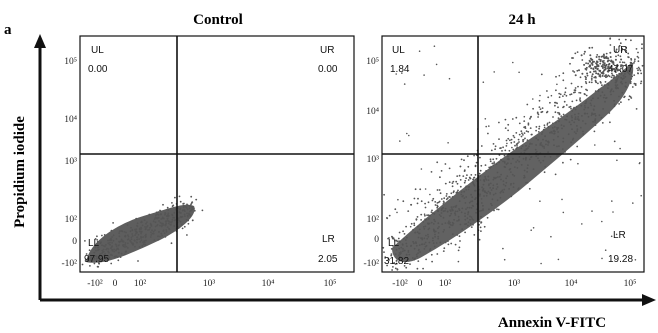 This screenshot has height=333, width=658. What do you see at coordinates (95, 284) in the screenshot?
I see `x-tick-label: -10²` at bounding box center [95, 284].